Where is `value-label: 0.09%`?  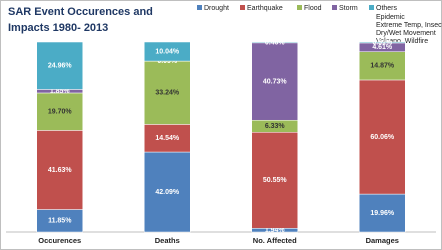 value-label: 0.09% is located at coordinates (167, 61).